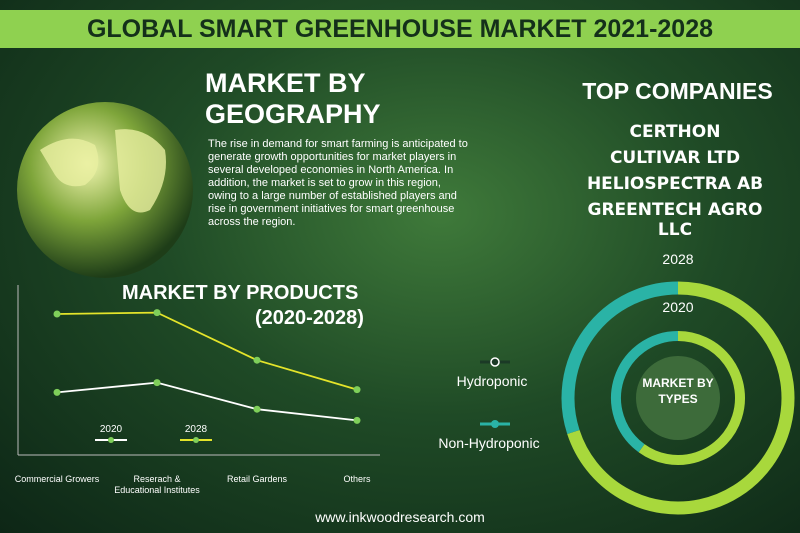 This screenshot has width=800, height=533. Describe the element at coordinates (293, 98) in the screenshot. I see `geography-title: MARKET BY GEOGRAPHY` at that location.